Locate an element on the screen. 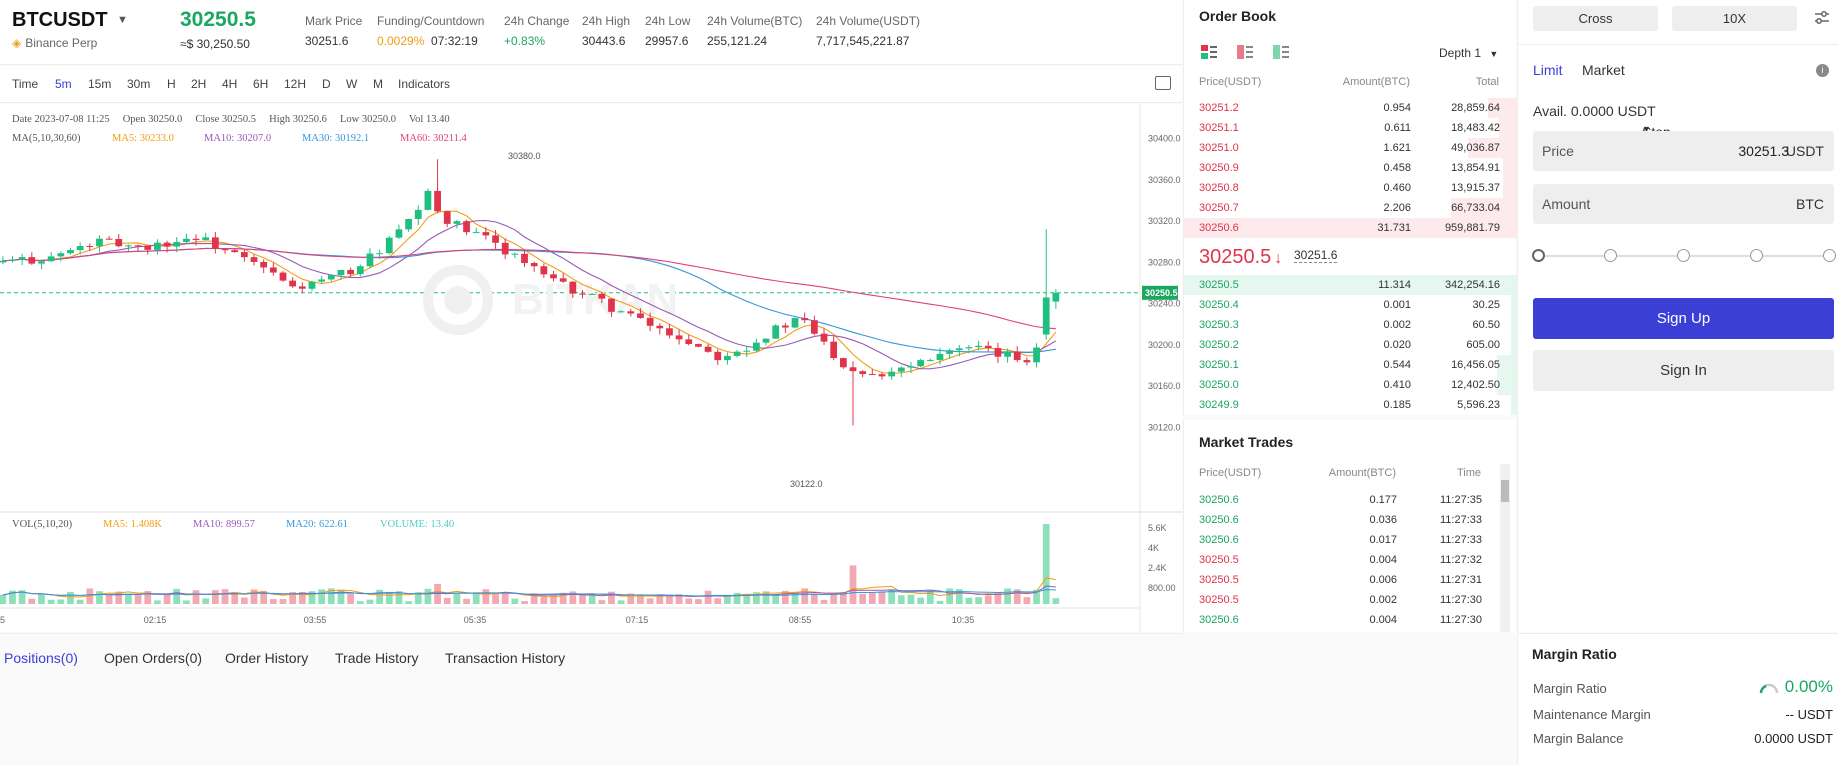 This screenshot has width=1838, height=765. depth-select: Depth 1 ▼ is located at coordinates (1468, 53).